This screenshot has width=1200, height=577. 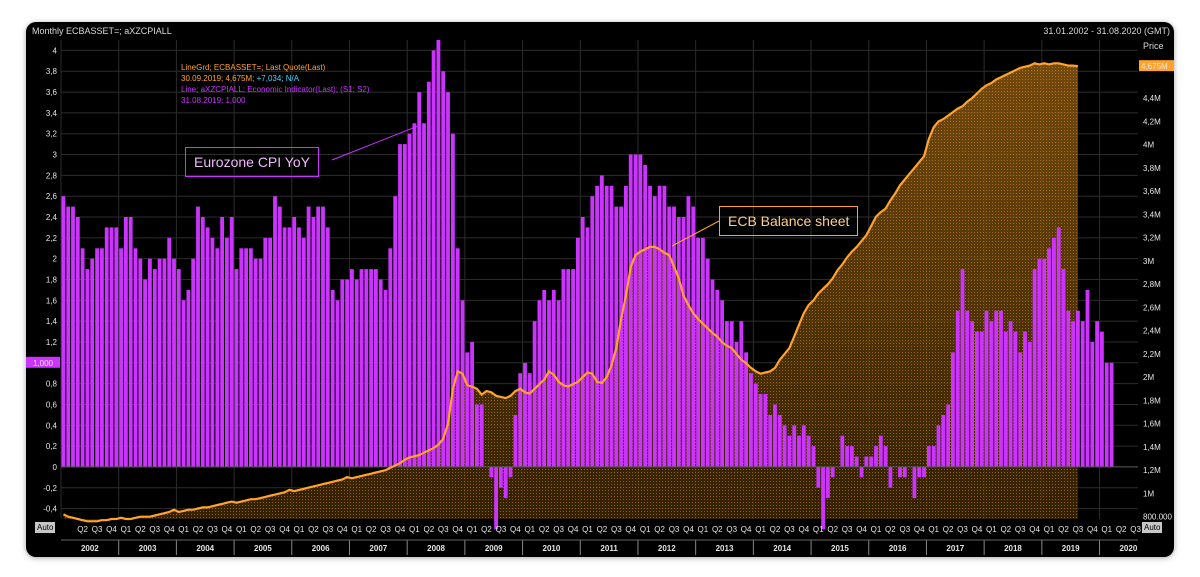 I want to click on auto-scale-right-button: Auto, so click(x=1152, y=527).